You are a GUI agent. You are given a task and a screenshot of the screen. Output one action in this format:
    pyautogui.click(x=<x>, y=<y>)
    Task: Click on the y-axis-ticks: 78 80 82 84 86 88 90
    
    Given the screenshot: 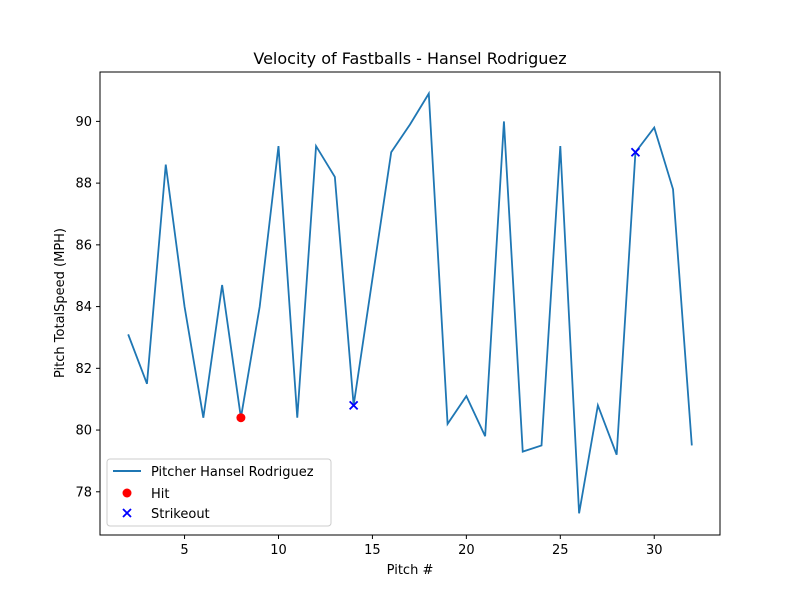 What is the action you would take?
    pyautogui.click(x=87, y=307)
    